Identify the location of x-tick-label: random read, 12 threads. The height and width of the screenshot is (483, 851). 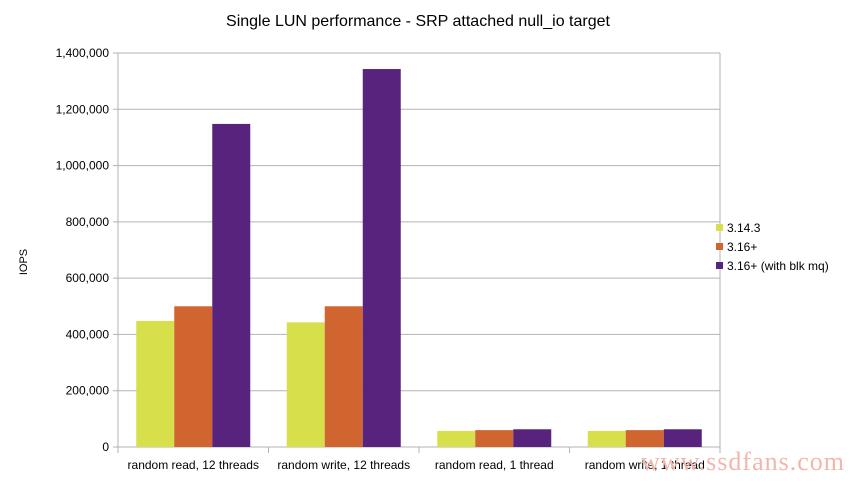
(193, 465).